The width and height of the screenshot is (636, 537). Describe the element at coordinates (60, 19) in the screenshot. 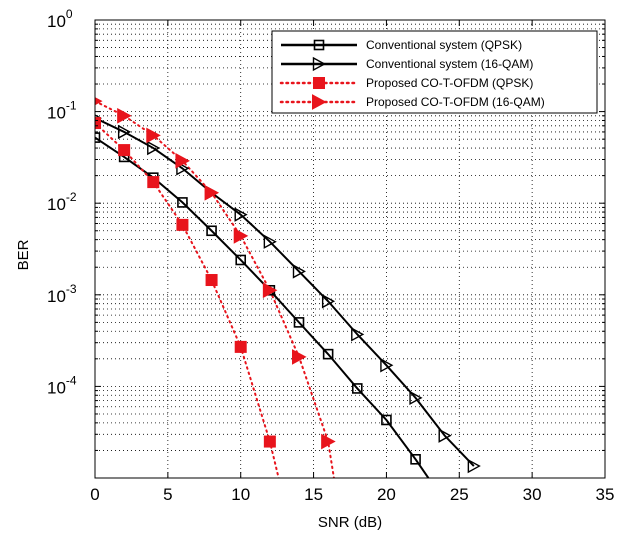

I see `y-tick-label: 10⁰` at that location.